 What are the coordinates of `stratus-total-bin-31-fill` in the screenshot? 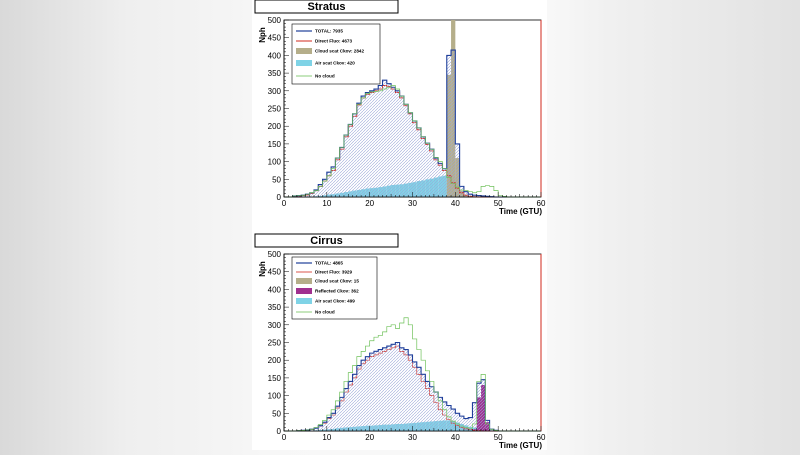 It's located at (419, 162).